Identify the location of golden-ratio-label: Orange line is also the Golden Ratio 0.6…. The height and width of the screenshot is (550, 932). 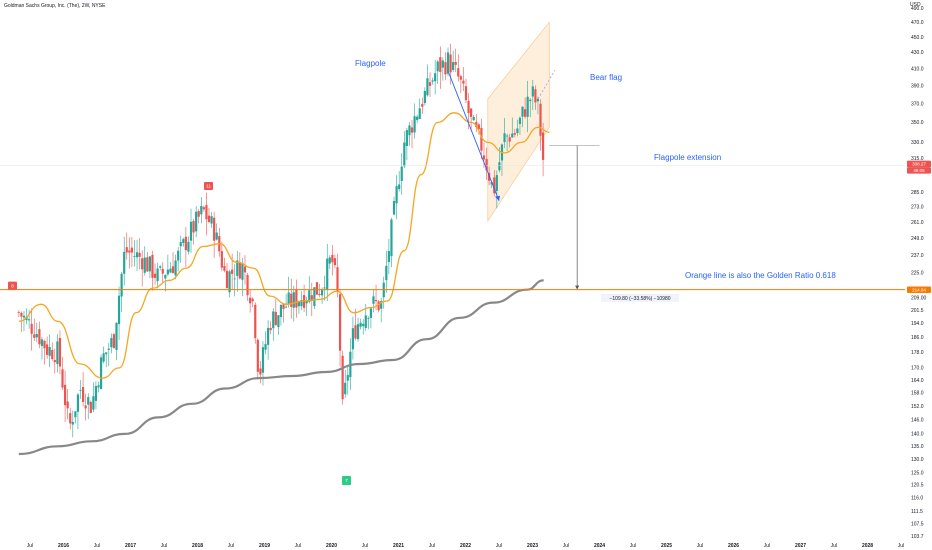
(760, 275).